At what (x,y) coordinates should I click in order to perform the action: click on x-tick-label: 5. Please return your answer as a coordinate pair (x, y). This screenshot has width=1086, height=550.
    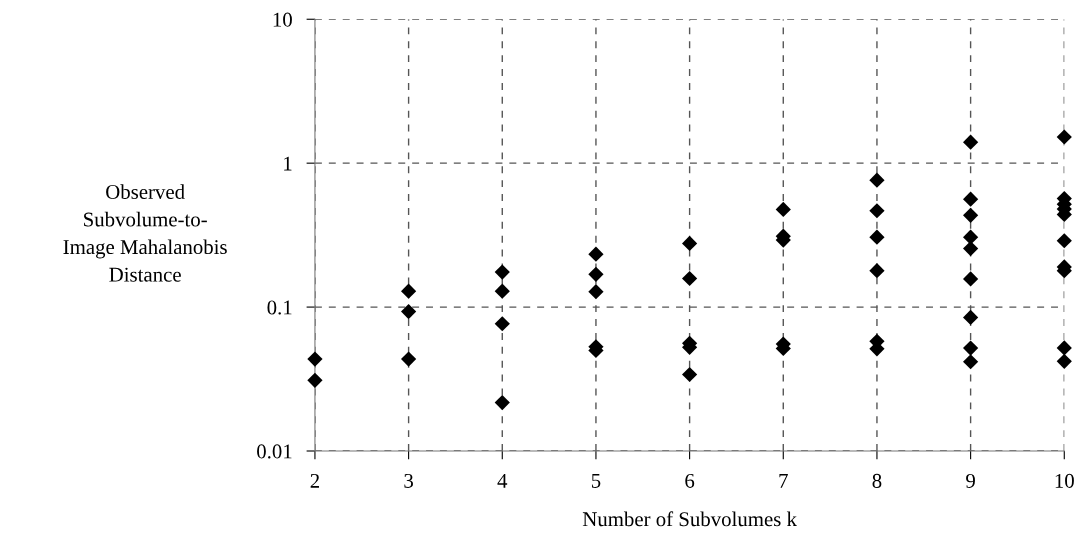
    Looking at the image, I should click on (596, 481).